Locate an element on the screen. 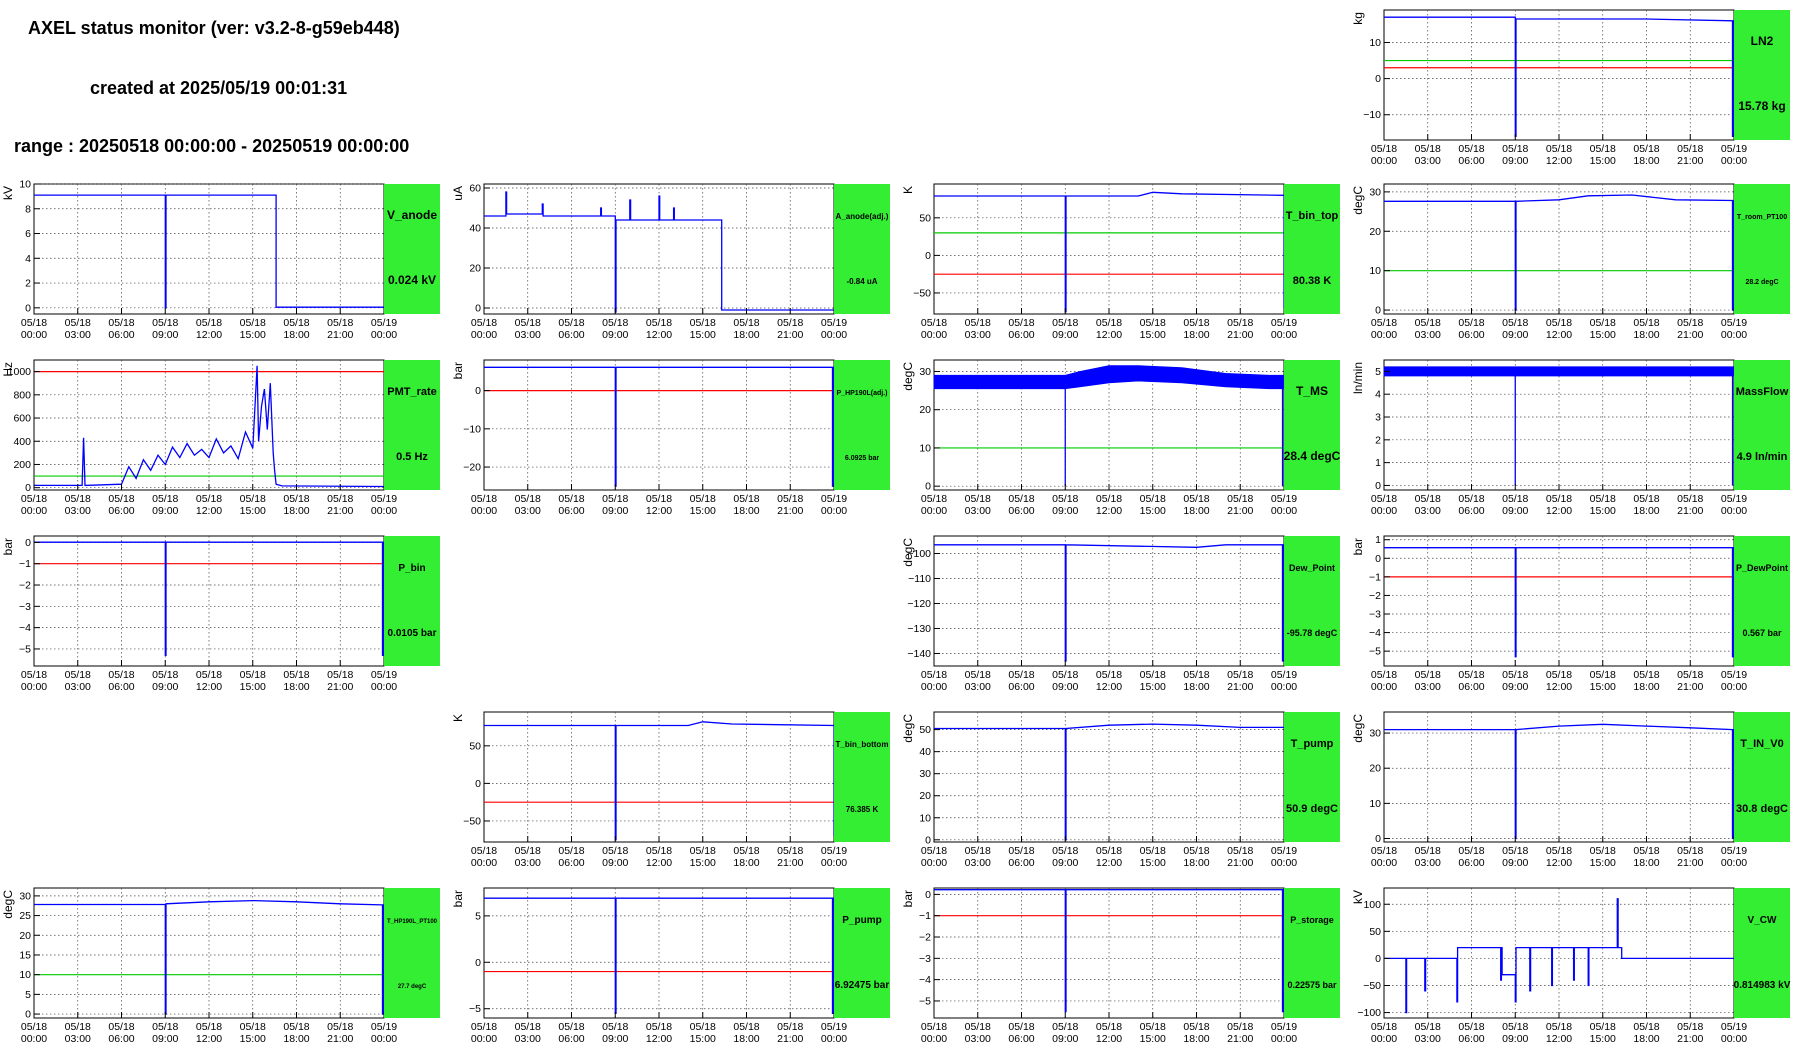 The image size is (1796, 1052). status-panel-title: T_MS is located at coordinates (1312, 391).